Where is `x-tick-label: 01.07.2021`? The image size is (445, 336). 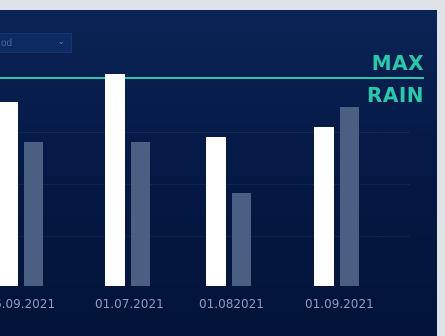 x-tick-label: 01.07.2021 is located at coordinates (129, 304).